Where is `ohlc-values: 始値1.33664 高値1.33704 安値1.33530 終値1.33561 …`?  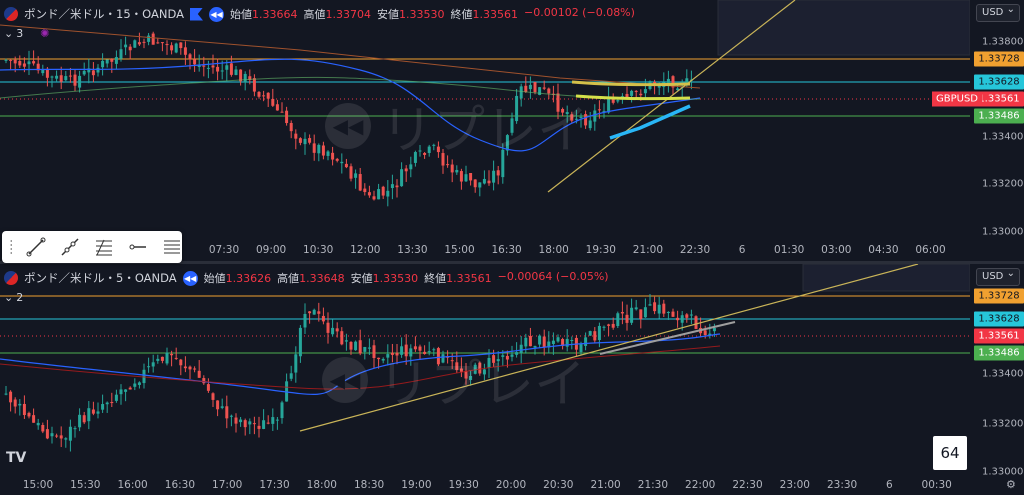
ohlc-values: 始値1.33664 高値1.33704 安値1.33530 終値1.33561 … is located at coordinates (432, 13).